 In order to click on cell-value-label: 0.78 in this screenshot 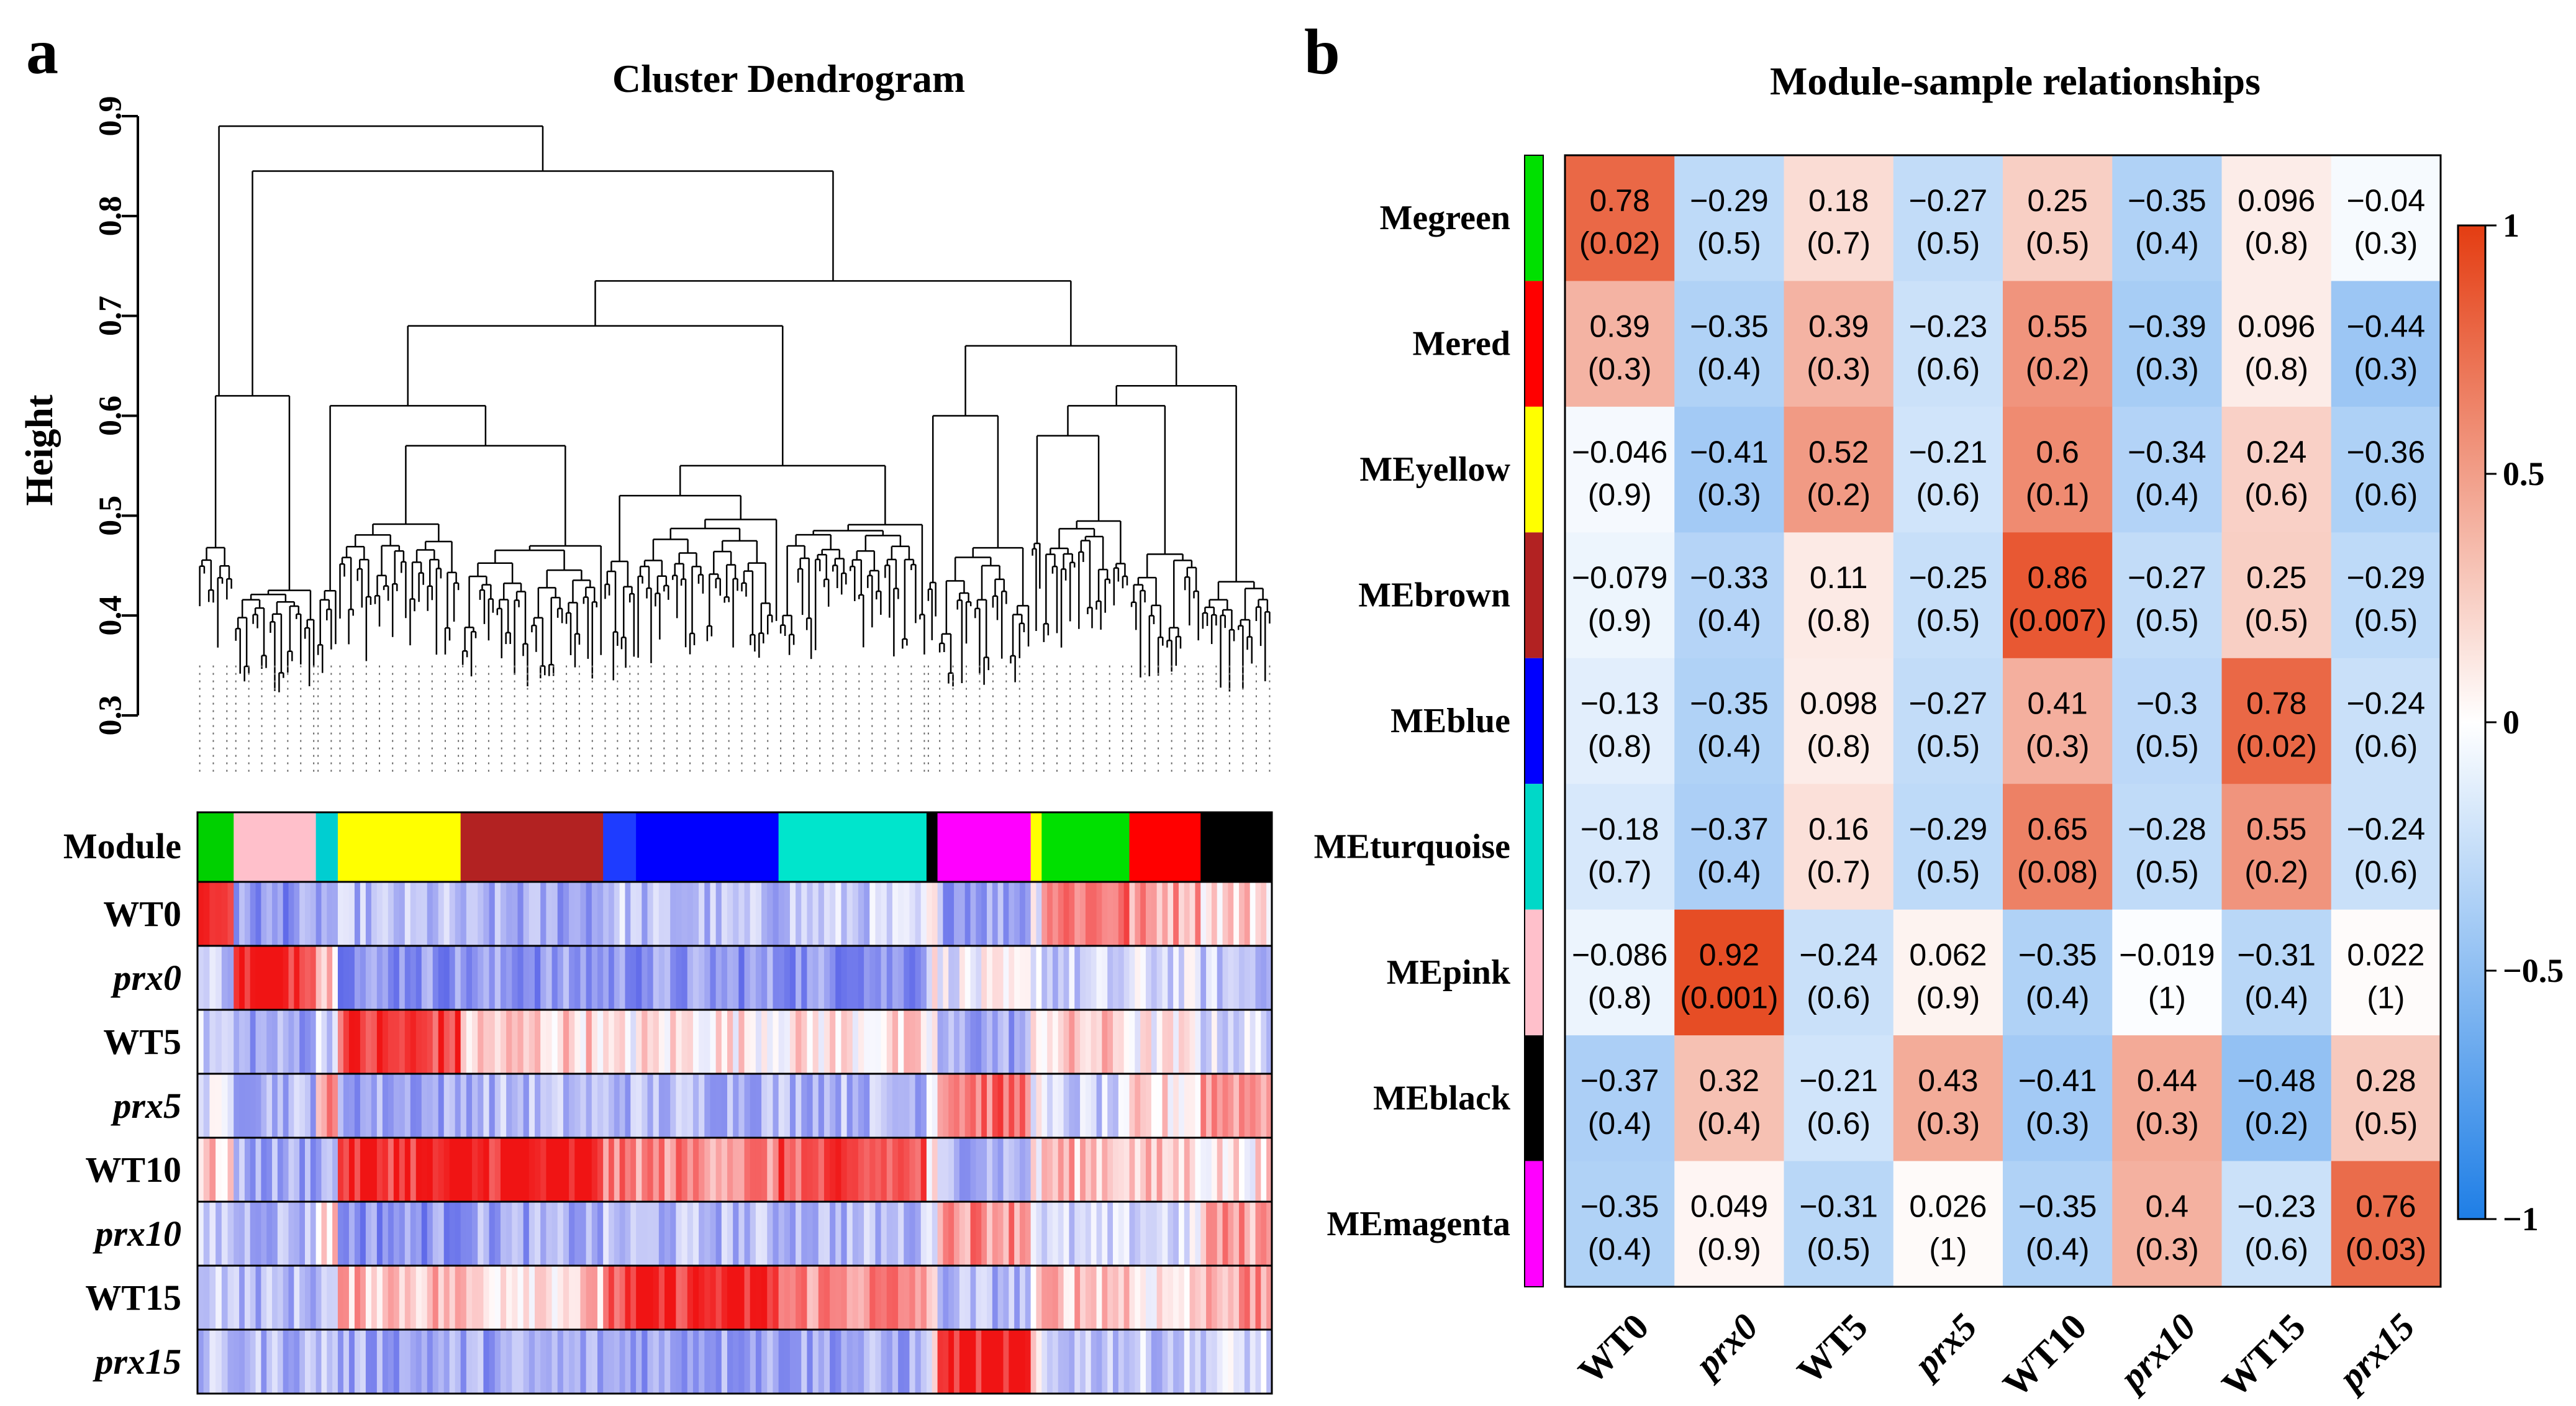, I will do `click(2276, 703)`.